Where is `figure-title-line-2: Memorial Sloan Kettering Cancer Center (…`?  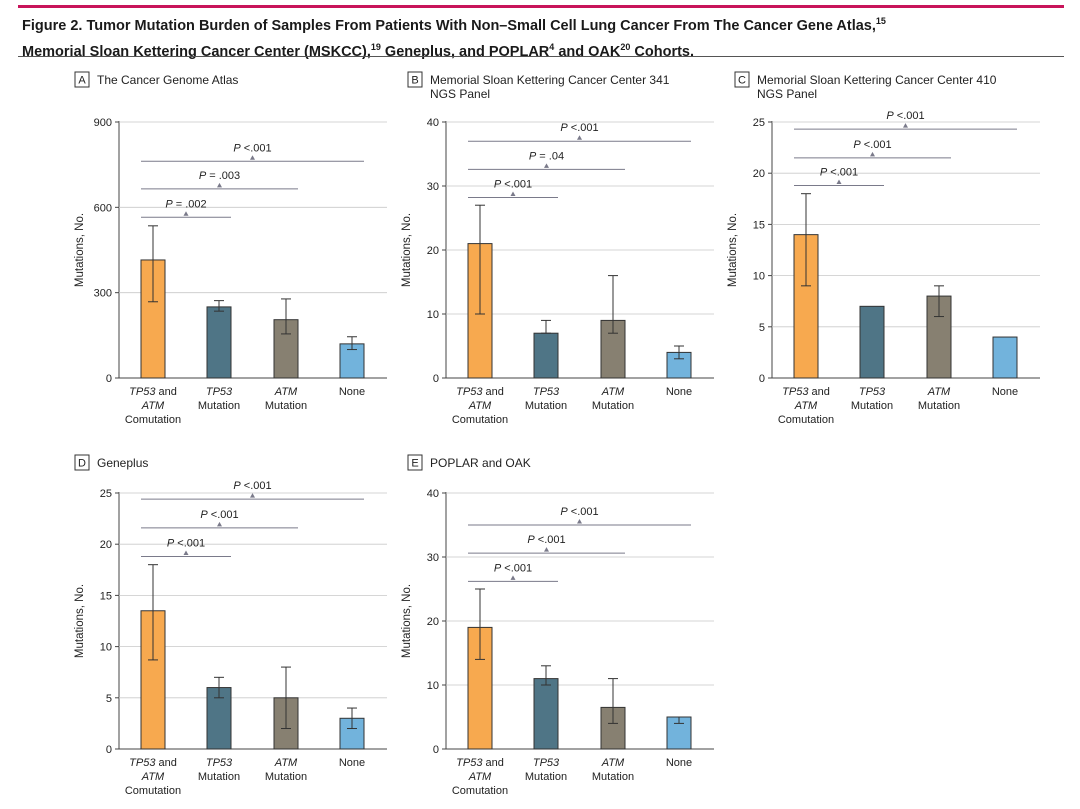 figure-title-line-2: Memorial Sloan Kettering Cancer Center (… is located at coordinates (358, 50).